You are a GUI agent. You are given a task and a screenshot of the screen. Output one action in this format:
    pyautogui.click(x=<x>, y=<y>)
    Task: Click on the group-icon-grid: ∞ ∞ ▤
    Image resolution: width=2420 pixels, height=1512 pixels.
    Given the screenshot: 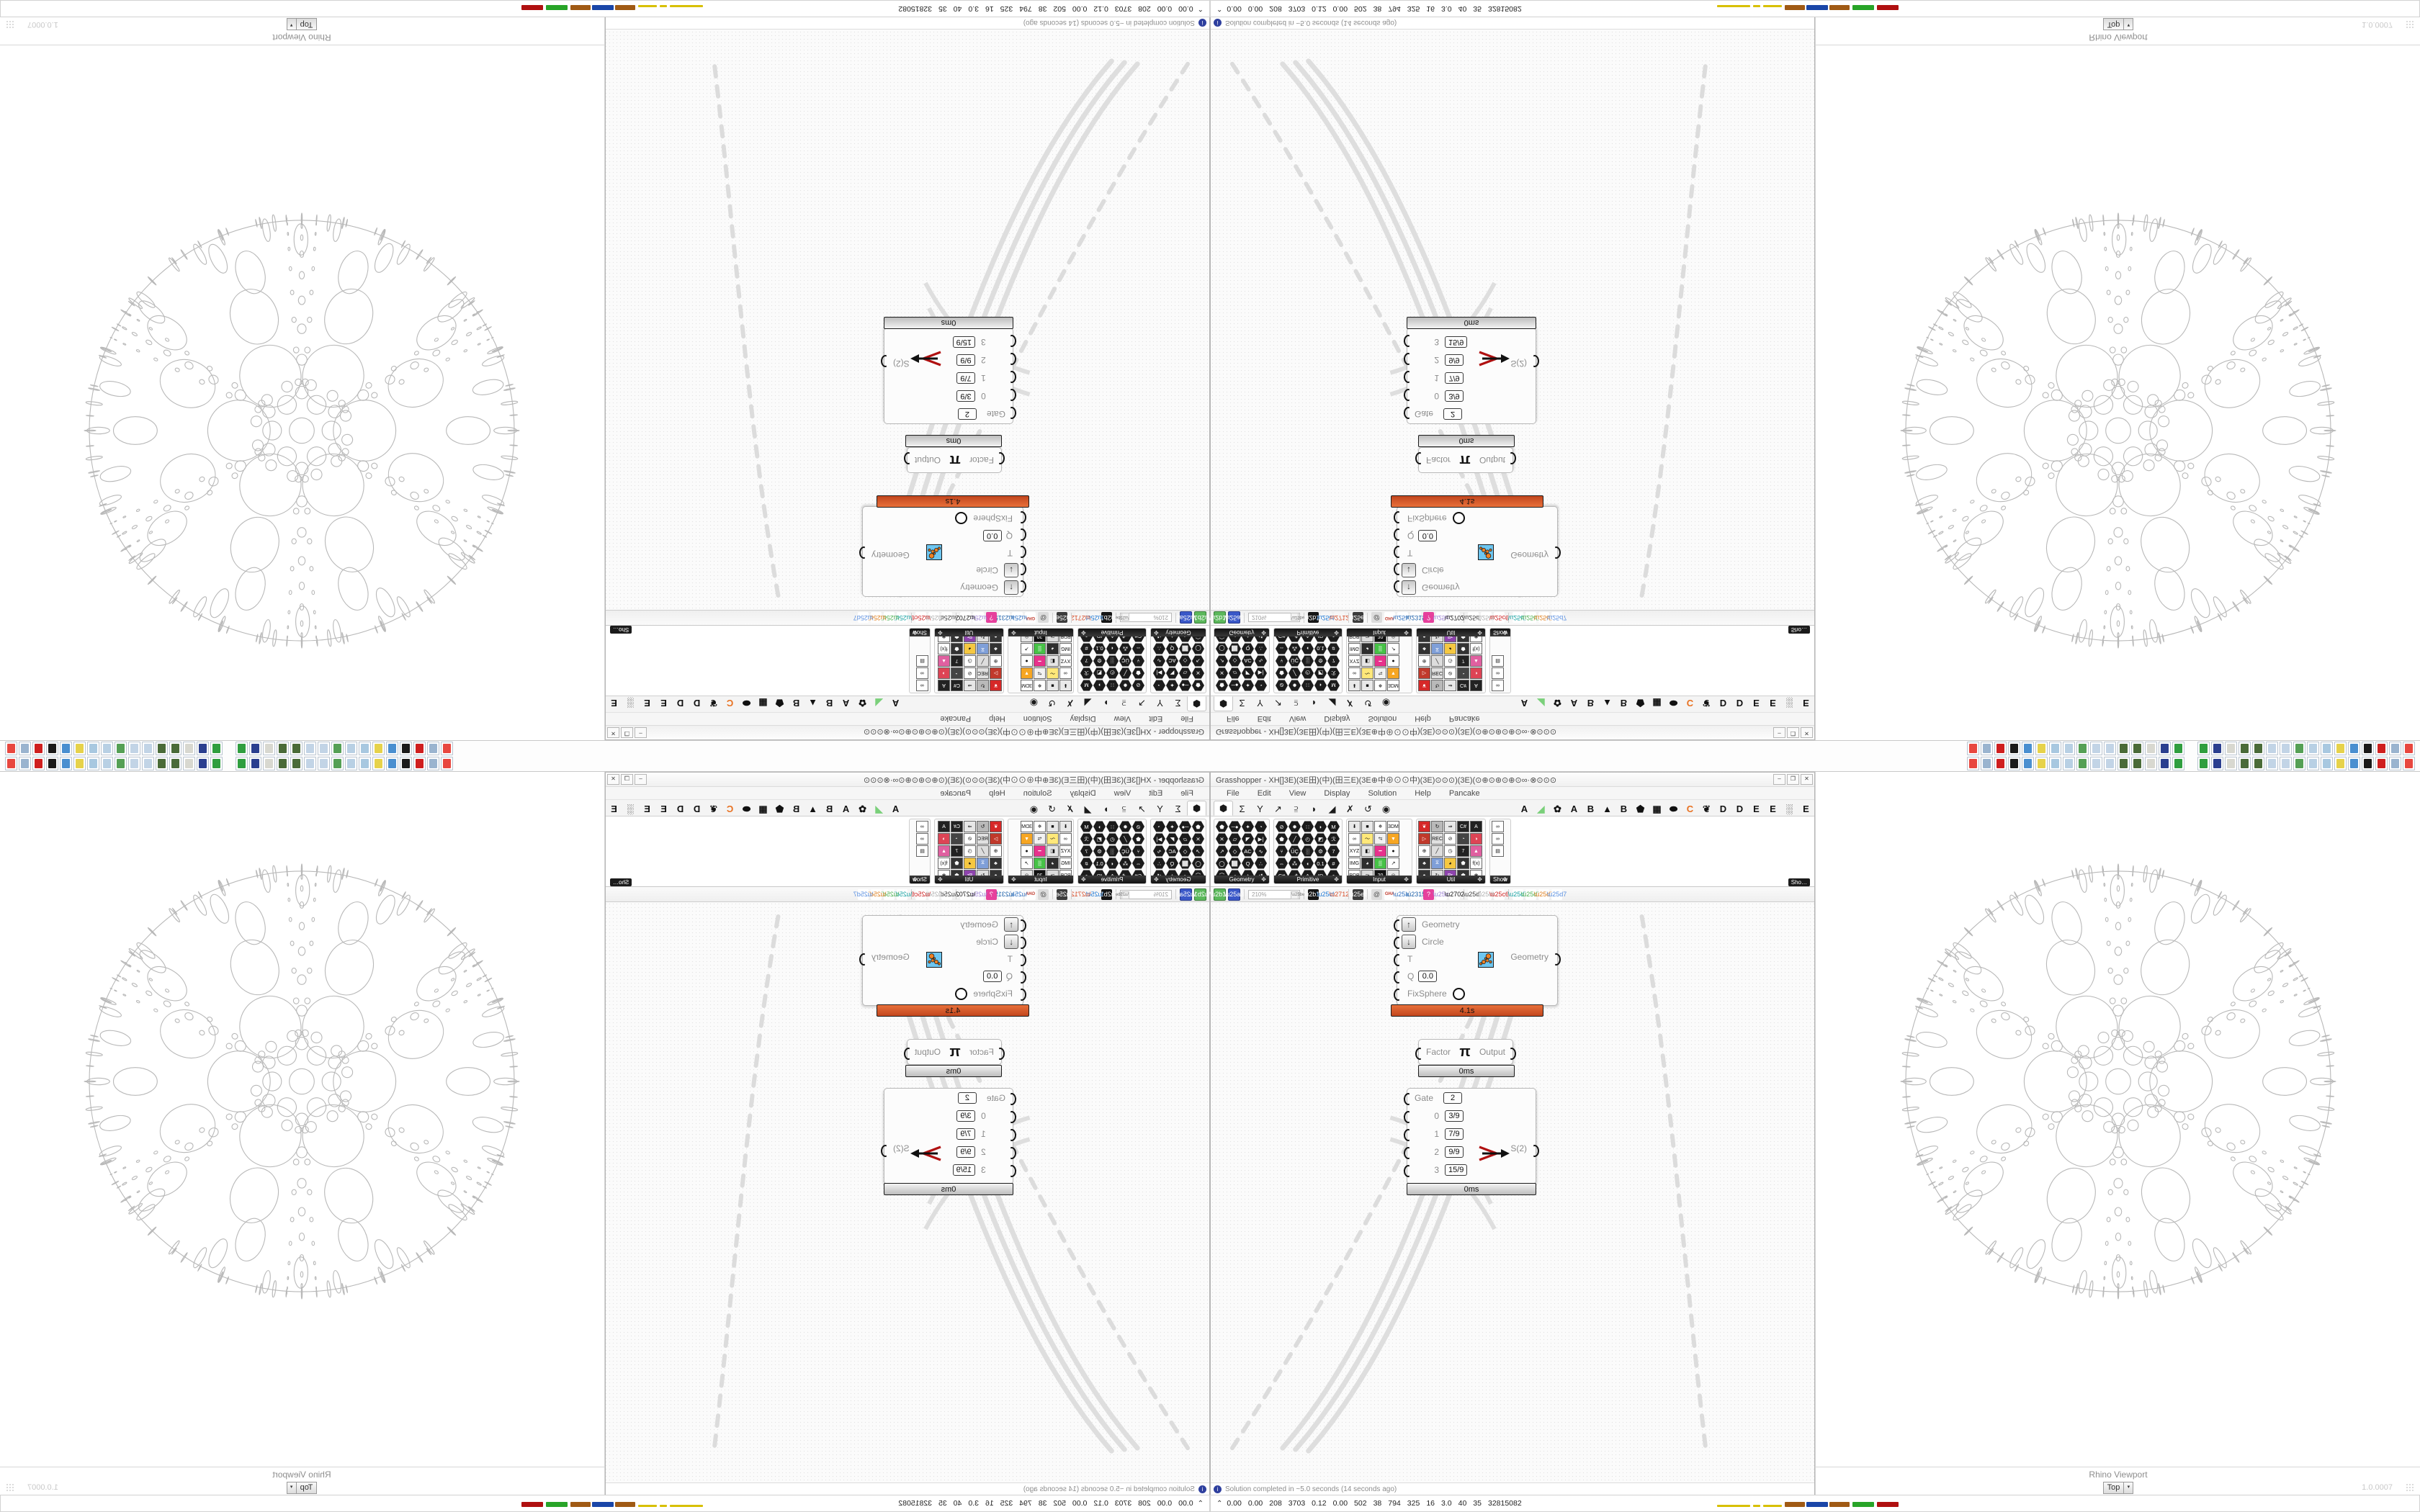 What is the action you would take?
    pyautogui.click(x=920, y=664)
    